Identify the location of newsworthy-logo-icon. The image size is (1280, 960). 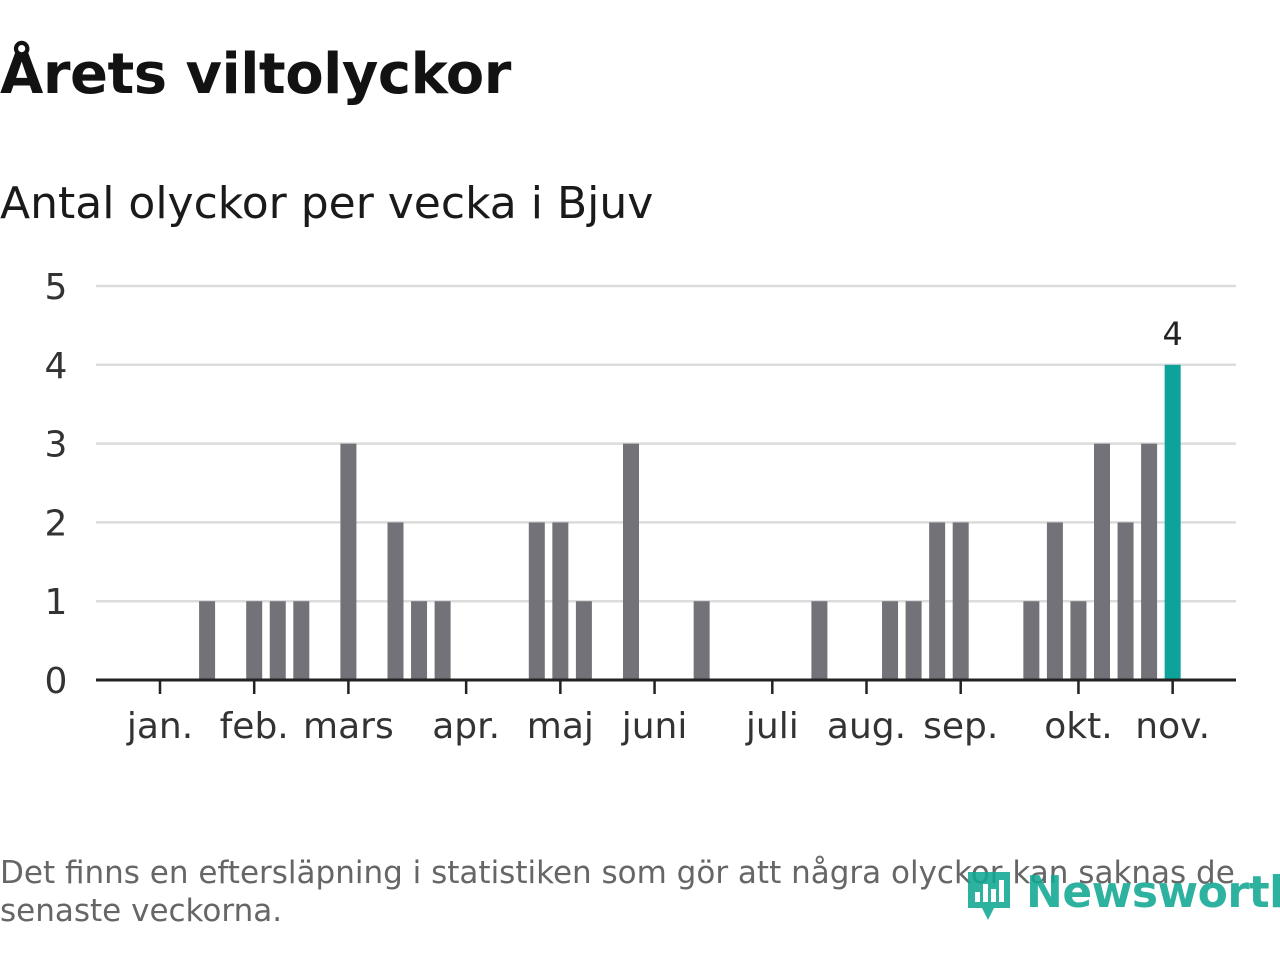
(989, 896).